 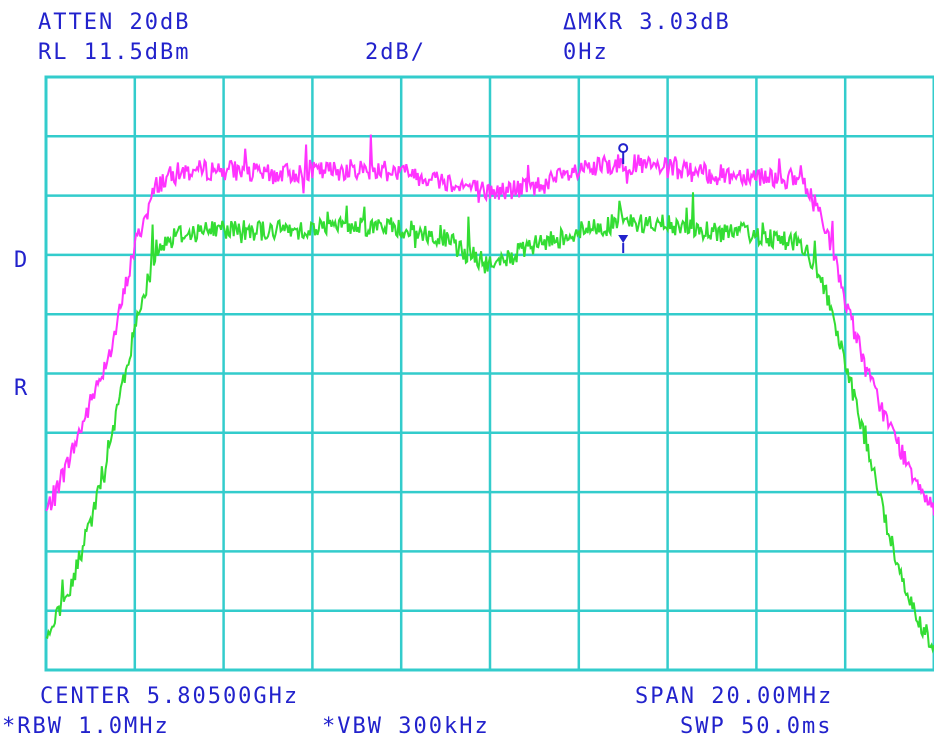 What do you see at coordinates (395, 52) in the screenshot?
I see `scale-readout: 2dB/` at bounding box center [395, 52].